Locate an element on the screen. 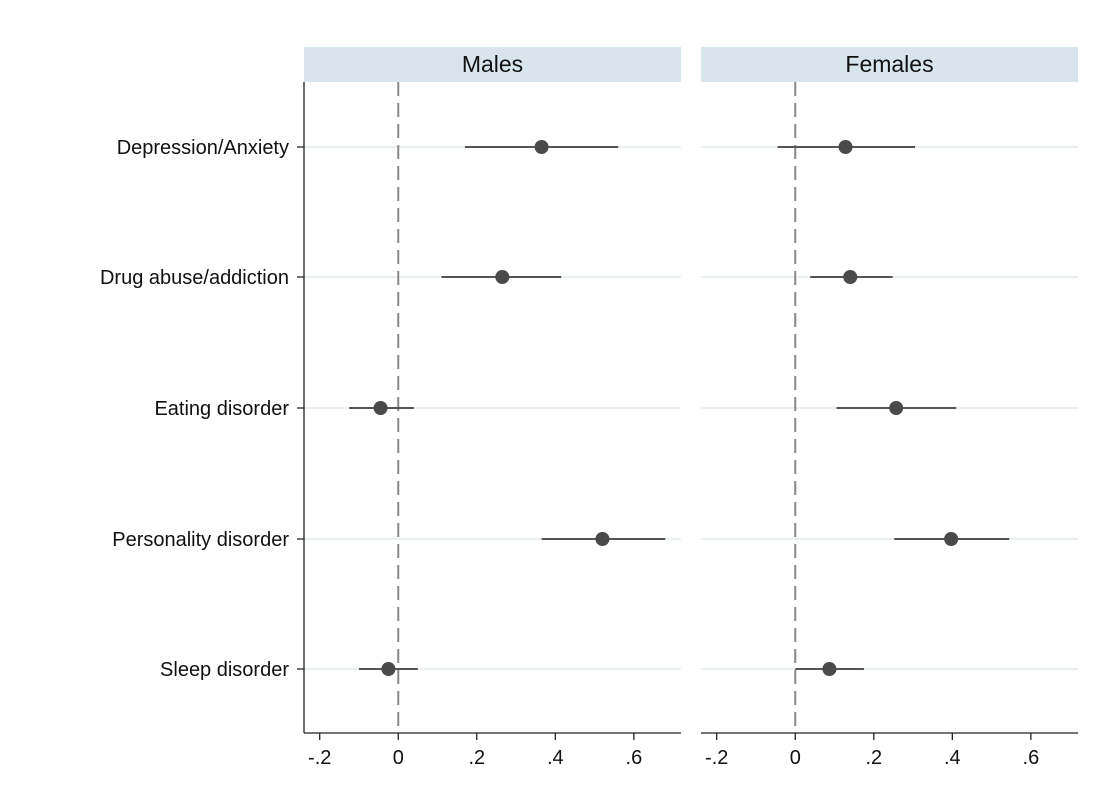  y-label-sleep-disorder: Sleep disorder is located at coordinates (224, 670).